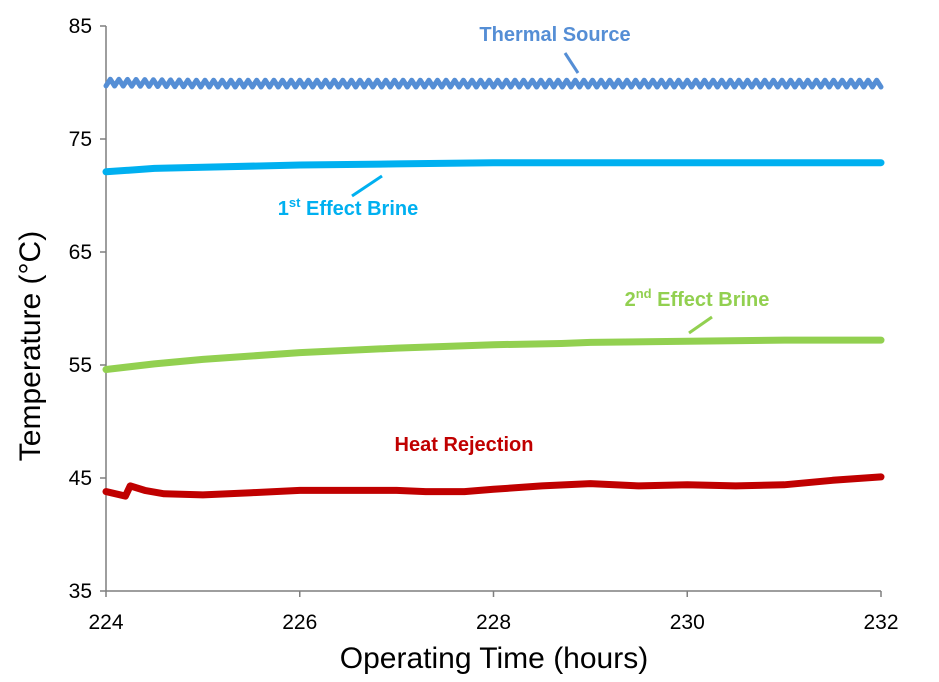 The image size is (939, 682). I want to click on x-tick-label: 224, so click(105, 622).